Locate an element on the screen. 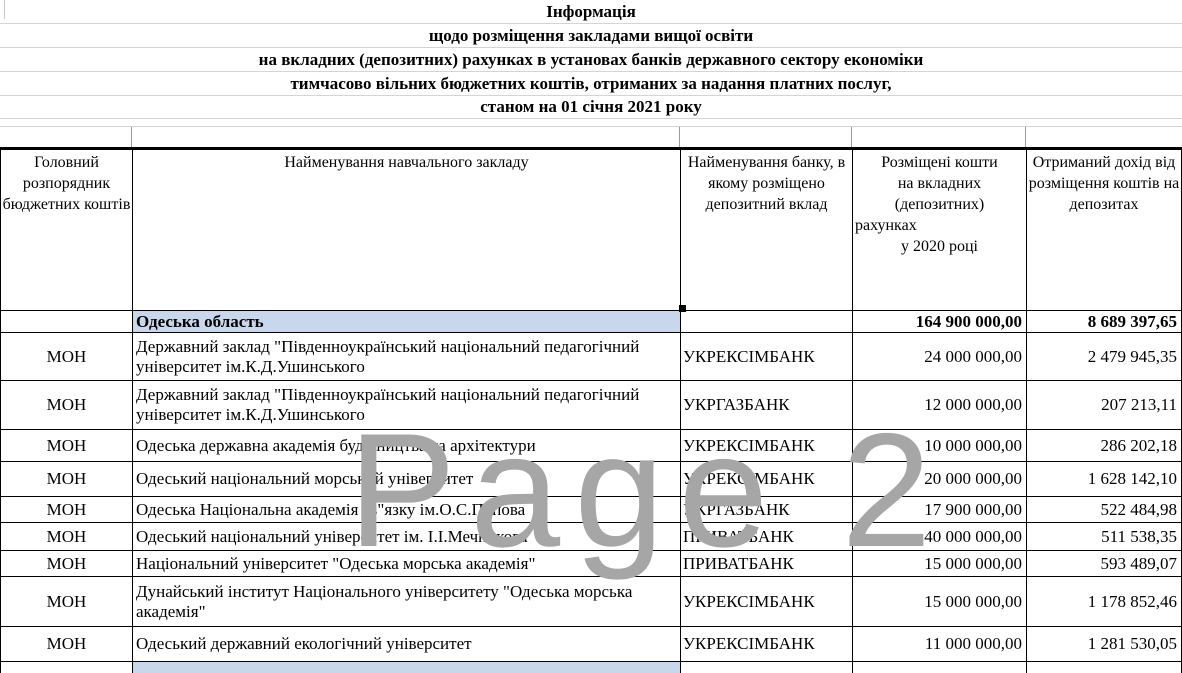 This screenshot has height=673, width=1182. title-text: Інформація is located at coordinates (591, 11).